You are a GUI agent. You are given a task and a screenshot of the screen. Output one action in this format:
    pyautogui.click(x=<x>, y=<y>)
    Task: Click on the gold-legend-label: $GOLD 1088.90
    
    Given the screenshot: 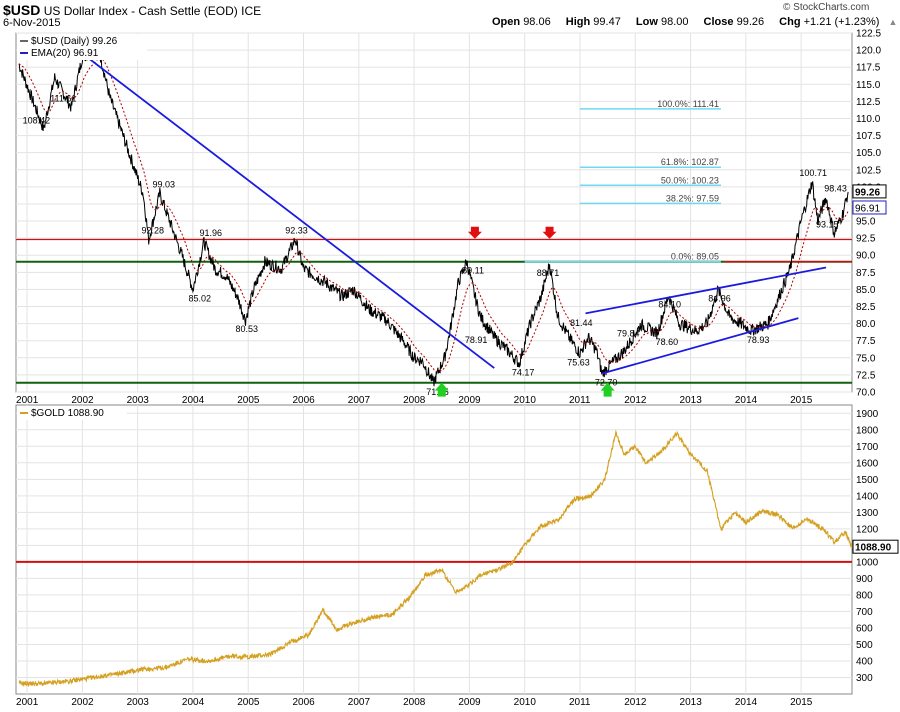 What is the action you would take?
    pyautogui.click(x=67, y=413)
    